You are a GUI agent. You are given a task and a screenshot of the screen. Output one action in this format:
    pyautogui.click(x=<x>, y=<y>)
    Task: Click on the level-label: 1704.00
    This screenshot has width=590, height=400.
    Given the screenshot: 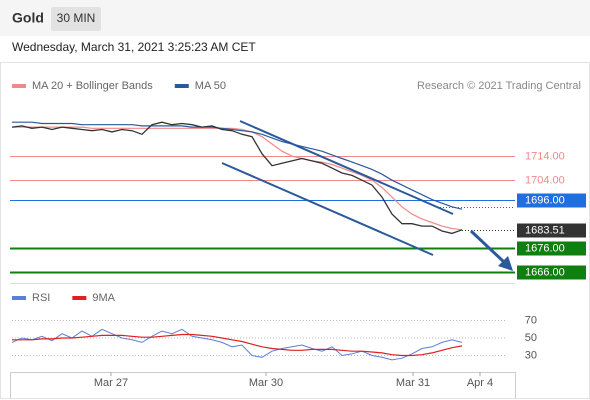 What is the action you would take?
    pyautogui.click(x=545, y=180)
    